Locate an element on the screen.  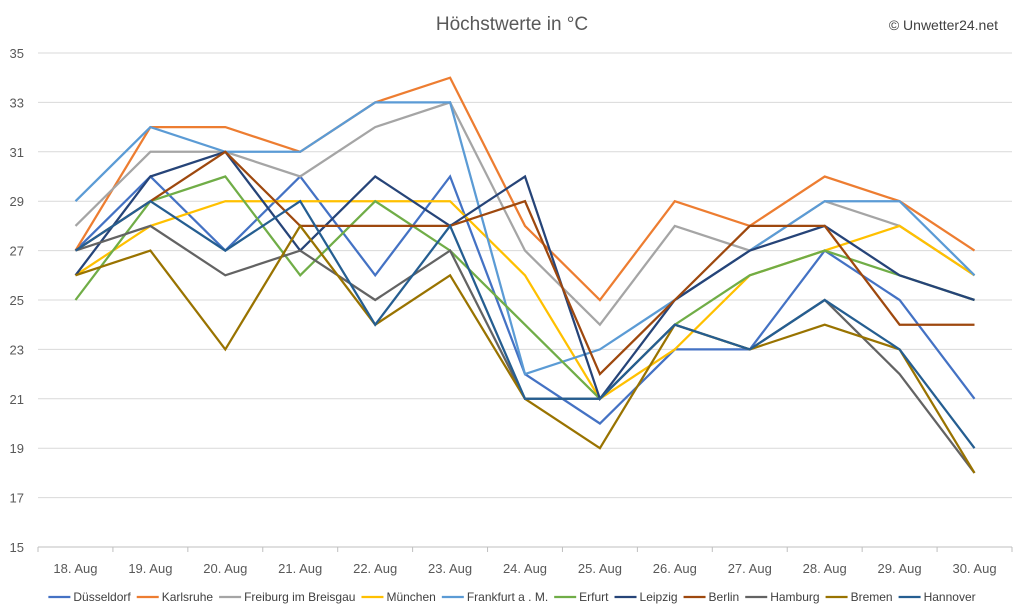
legend-item: Frankfurt a . M. is located at coordinates (494, 597).